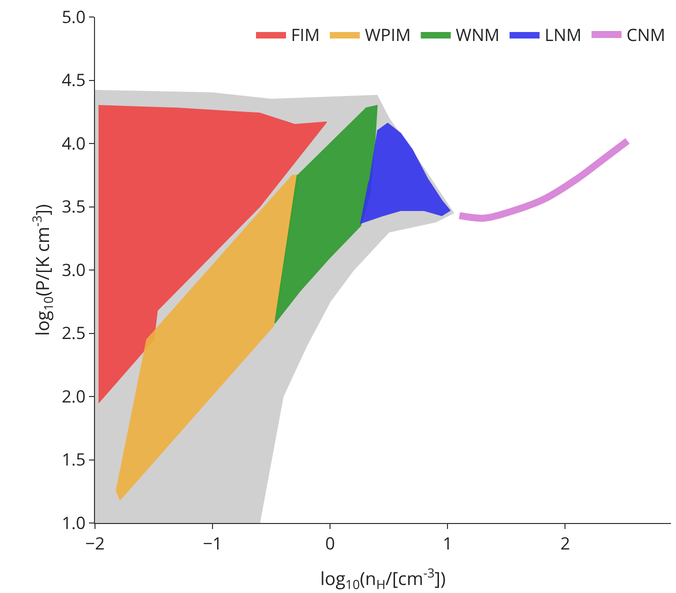 The height and width of the screenshot is (593, 676). I want to click on y-tick-label: 2.5, so click(74, 332).